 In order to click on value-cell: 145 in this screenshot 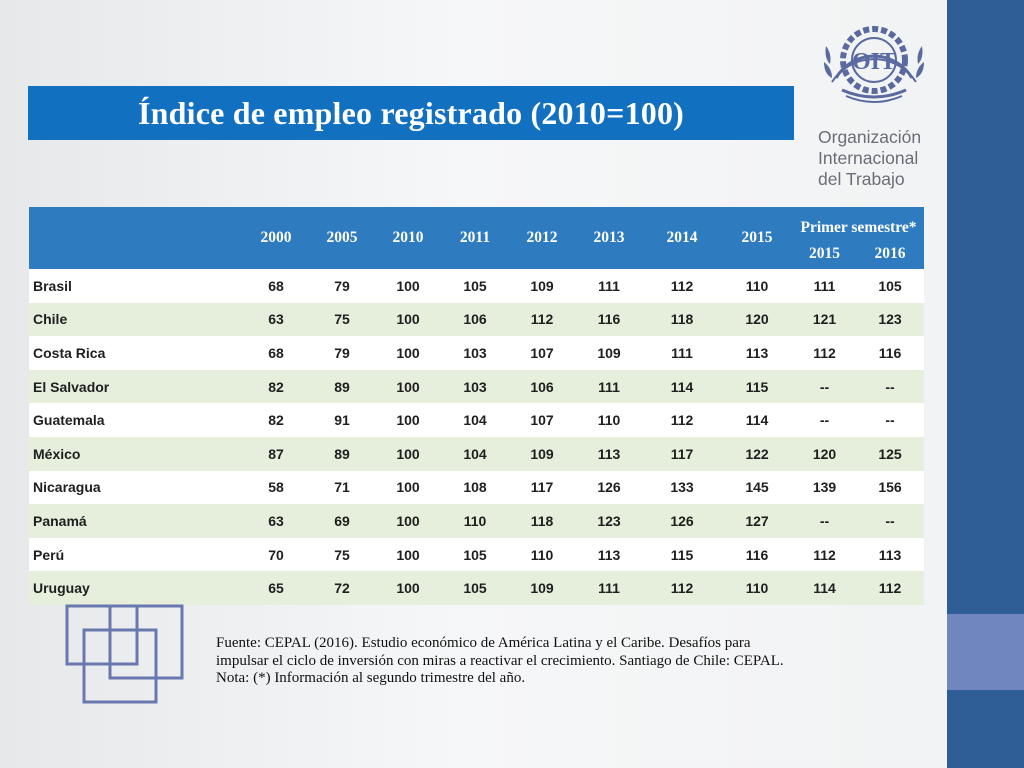, I will do `click(757, 487)`.